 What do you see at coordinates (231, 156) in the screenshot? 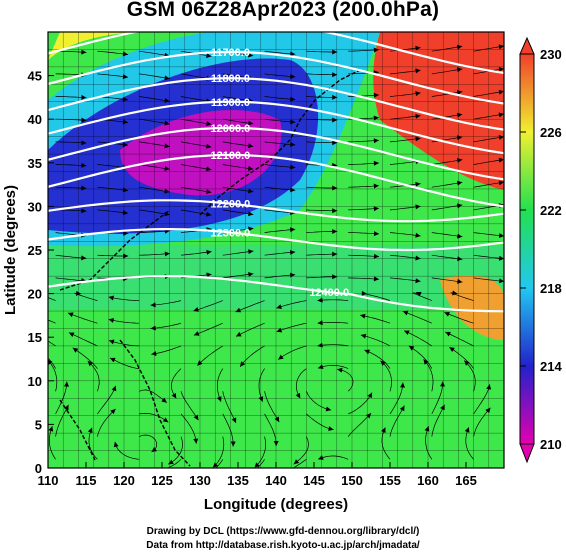
I see `height-contour-label: 12100.0` at bounding box center [231, 156].